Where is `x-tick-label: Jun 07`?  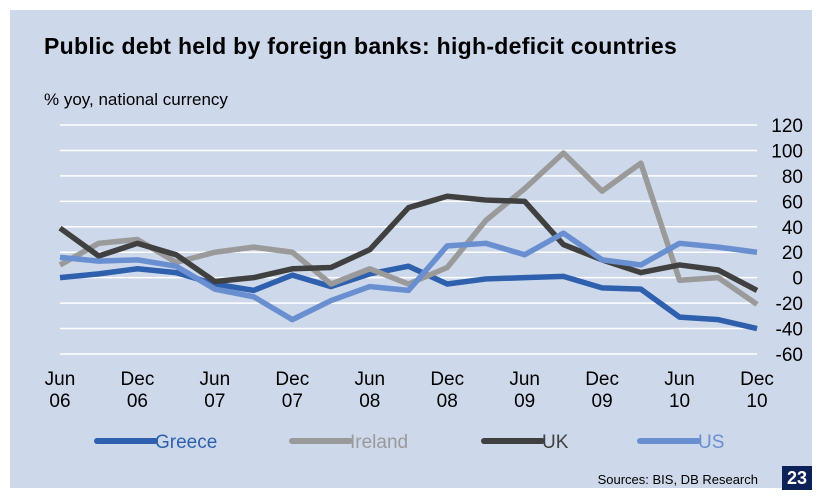
x-tick-label: Jun 07 is located at coordinates (215, 390).